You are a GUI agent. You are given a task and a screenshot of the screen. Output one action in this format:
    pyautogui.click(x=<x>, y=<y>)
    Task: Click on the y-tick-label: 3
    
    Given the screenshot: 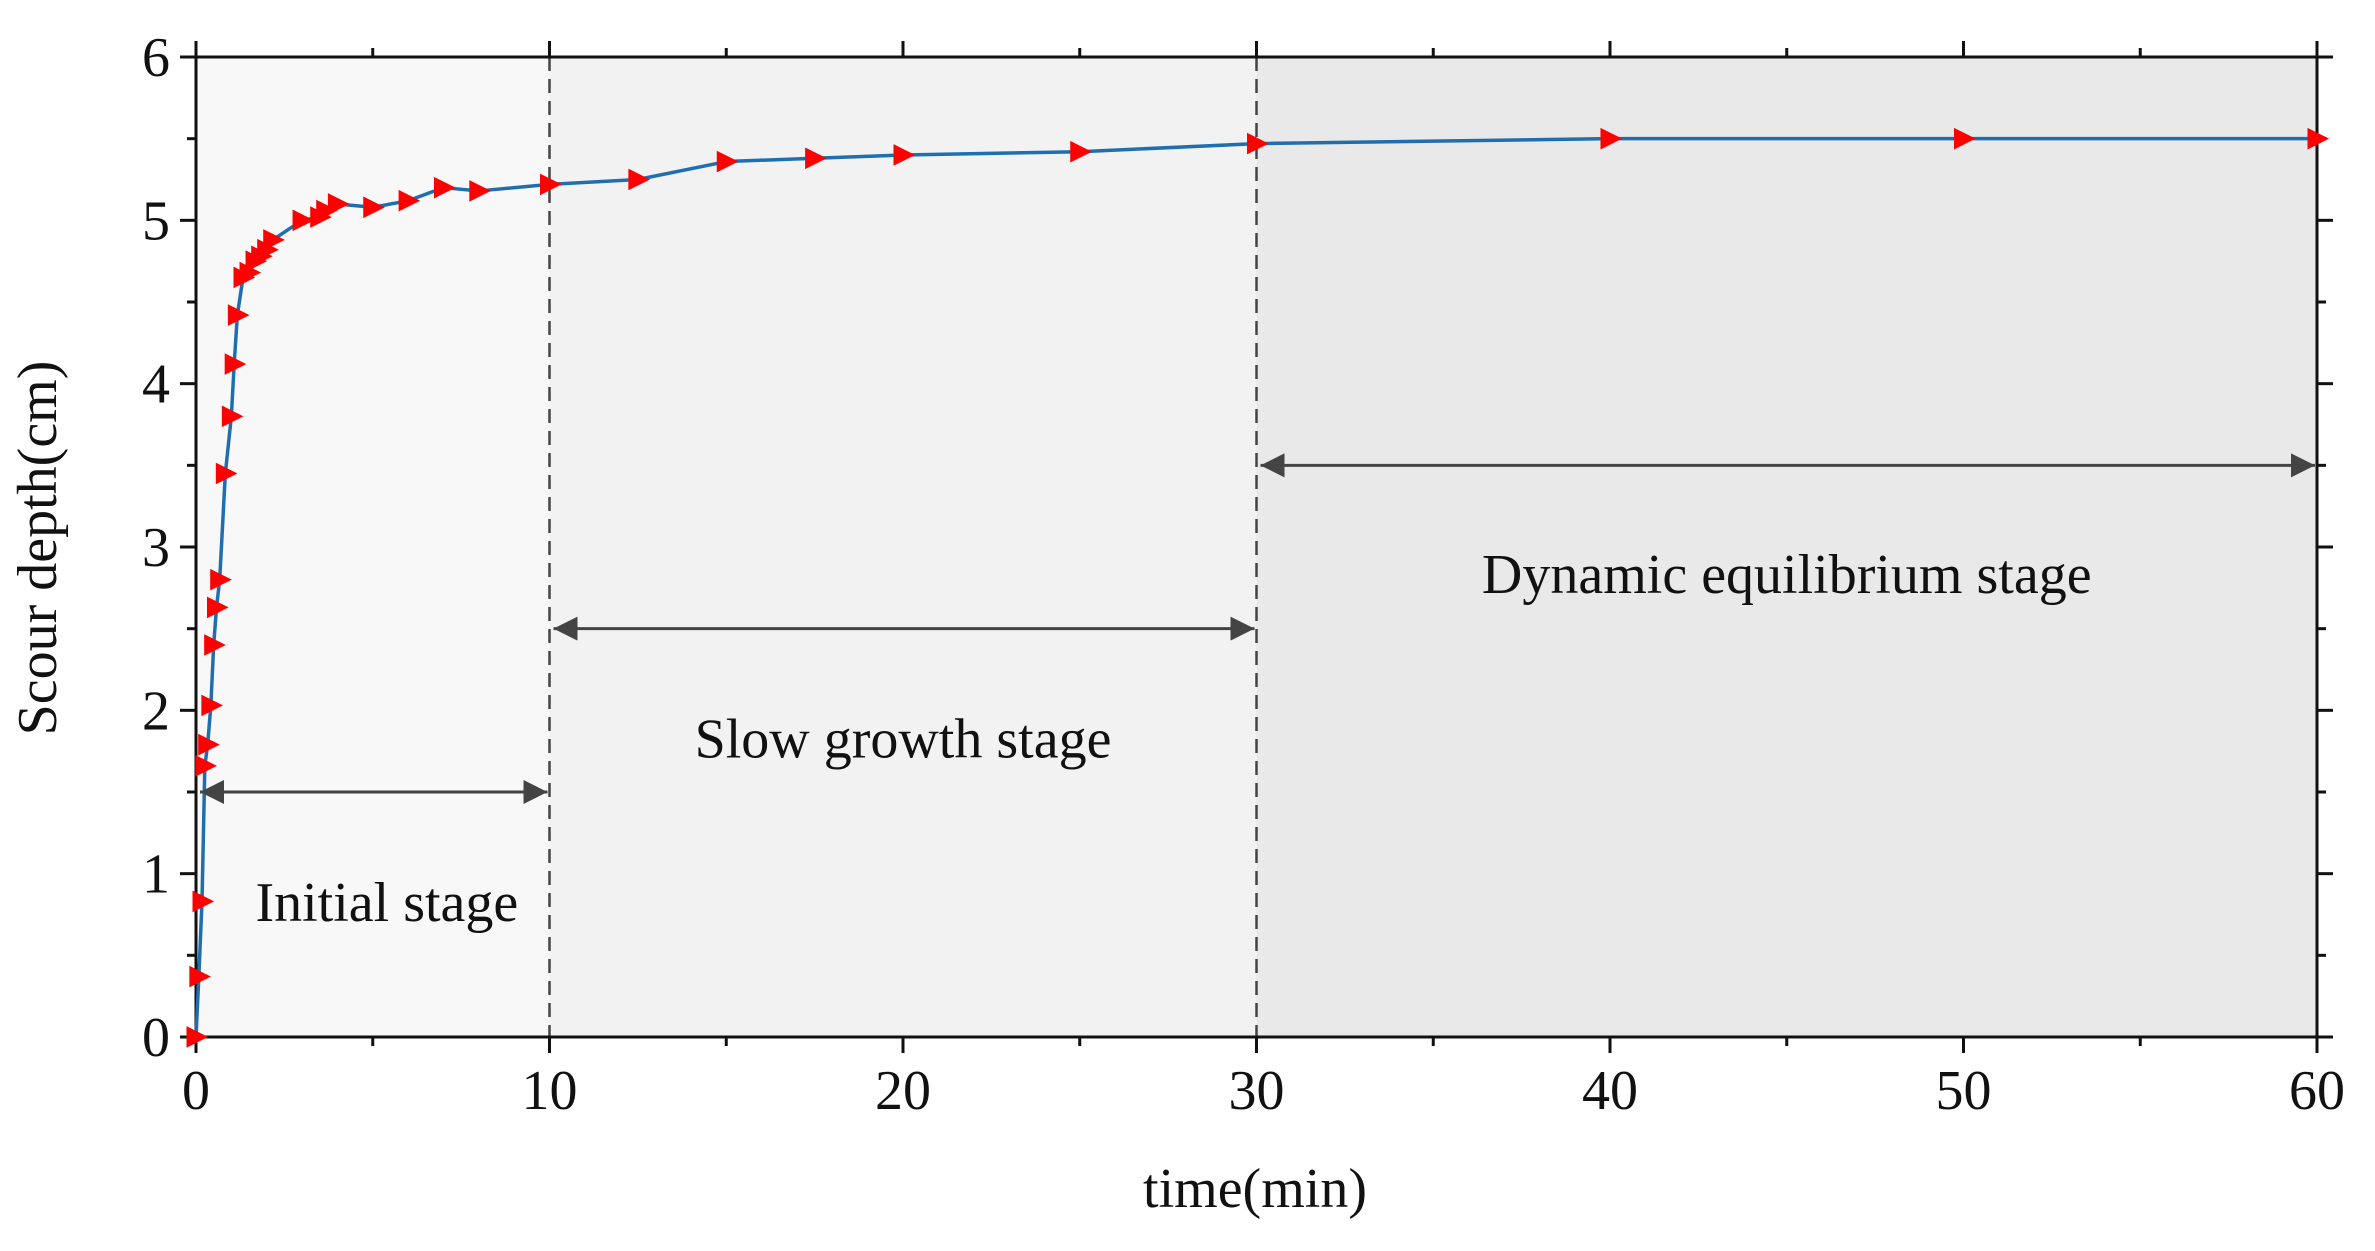 What is the action you would take?
    pyautogui.click(x=156, y=548)
    